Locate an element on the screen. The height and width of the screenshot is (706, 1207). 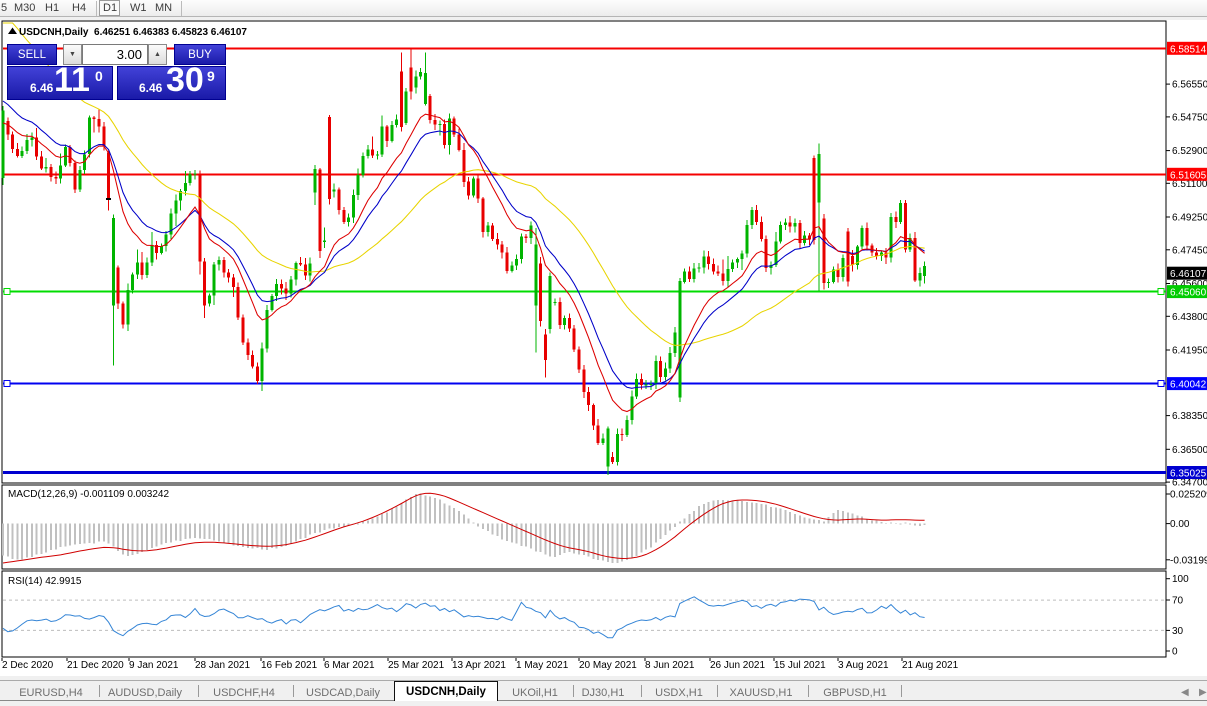
svg-text: 6.46107 is located at coordinates (1188, 274).